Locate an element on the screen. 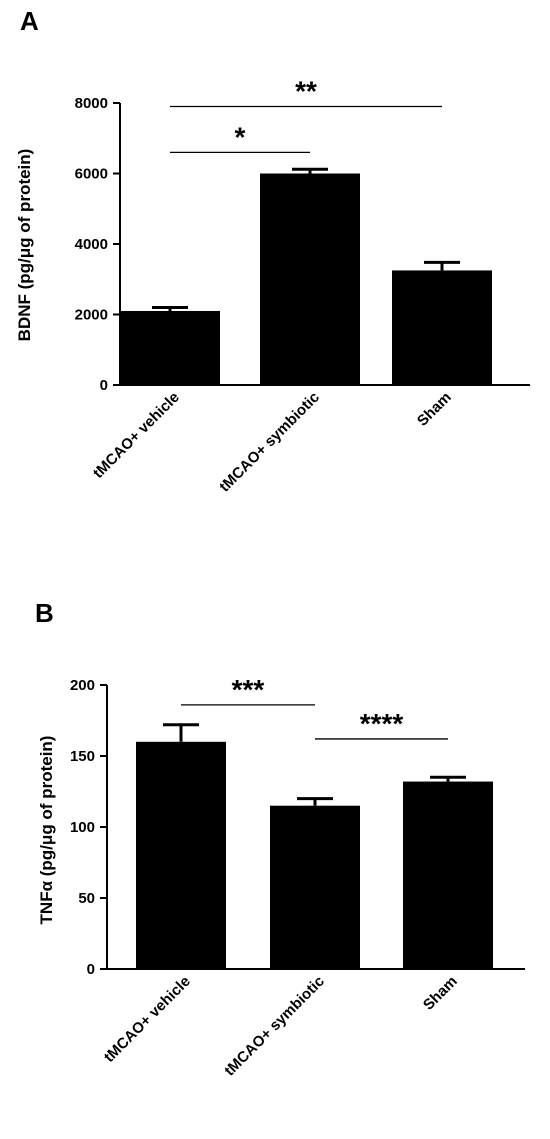 This screenshot has width=550, height=1139. panel-a-y-tick-label: 6000 is located at coordinates (91, 174).